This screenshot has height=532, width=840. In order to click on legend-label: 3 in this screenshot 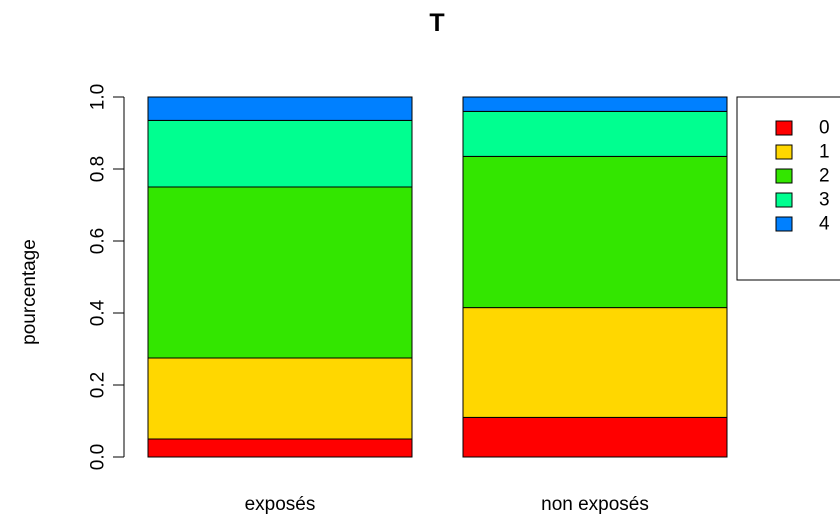, I will do `click(824, 200)`.